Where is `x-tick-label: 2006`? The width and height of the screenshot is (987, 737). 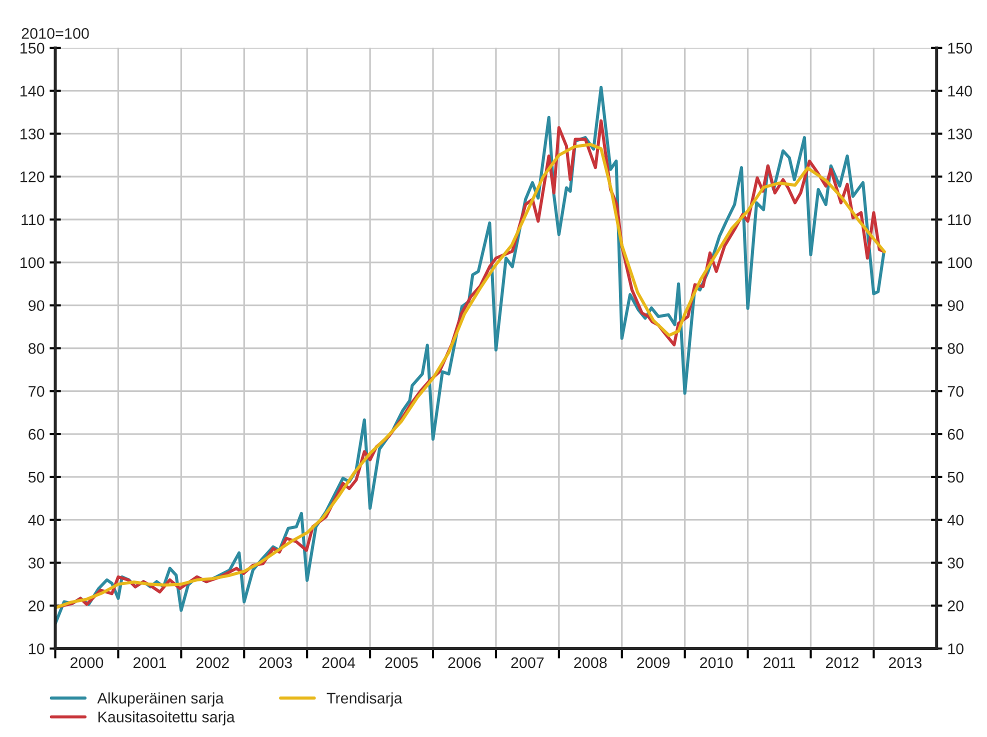
x-tick-label: 2006 is located at coordinates (464, 662).